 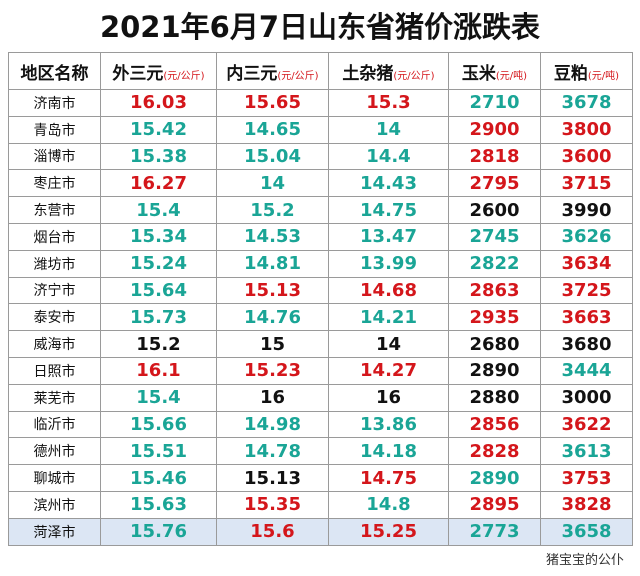 What do you see at coordinates (494, 236) in the screenshot?
I see `price-cell: 2745` at bounding box center [494, 236].